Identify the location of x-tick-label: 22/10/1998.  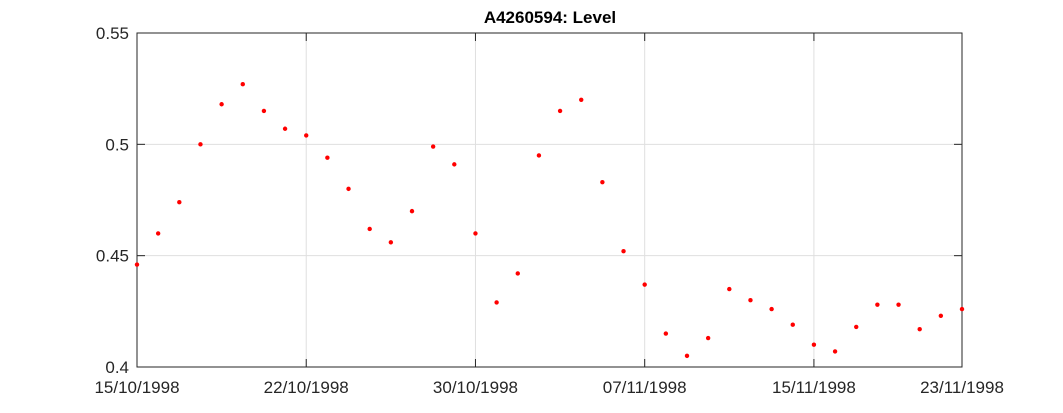
(306, 387).